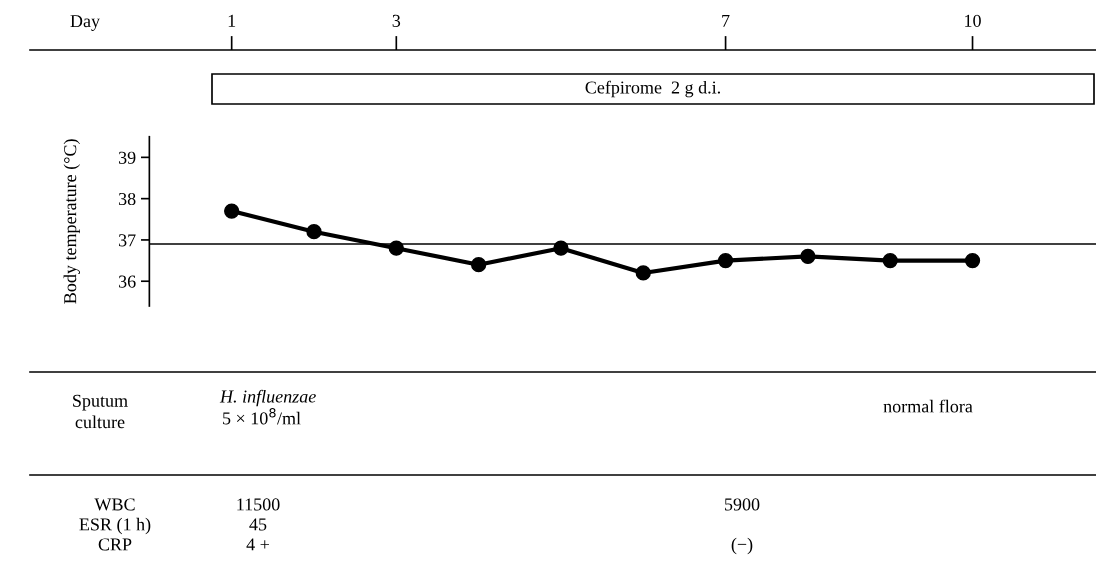 The width and height of the screenshot is (1096, 582). I want to click on text: normal flora, so click(928, 406).